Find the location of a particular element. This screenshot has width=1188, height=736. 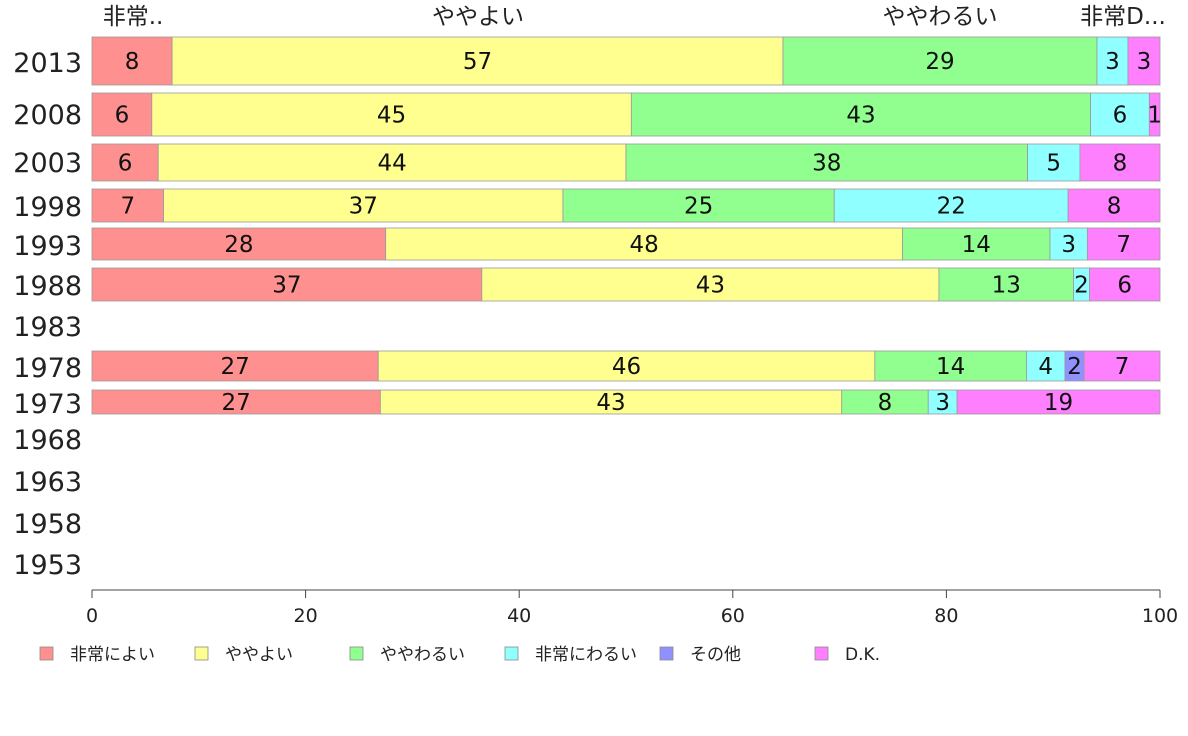

x-tick-label: 100 is located at coordinates (1160, 616).